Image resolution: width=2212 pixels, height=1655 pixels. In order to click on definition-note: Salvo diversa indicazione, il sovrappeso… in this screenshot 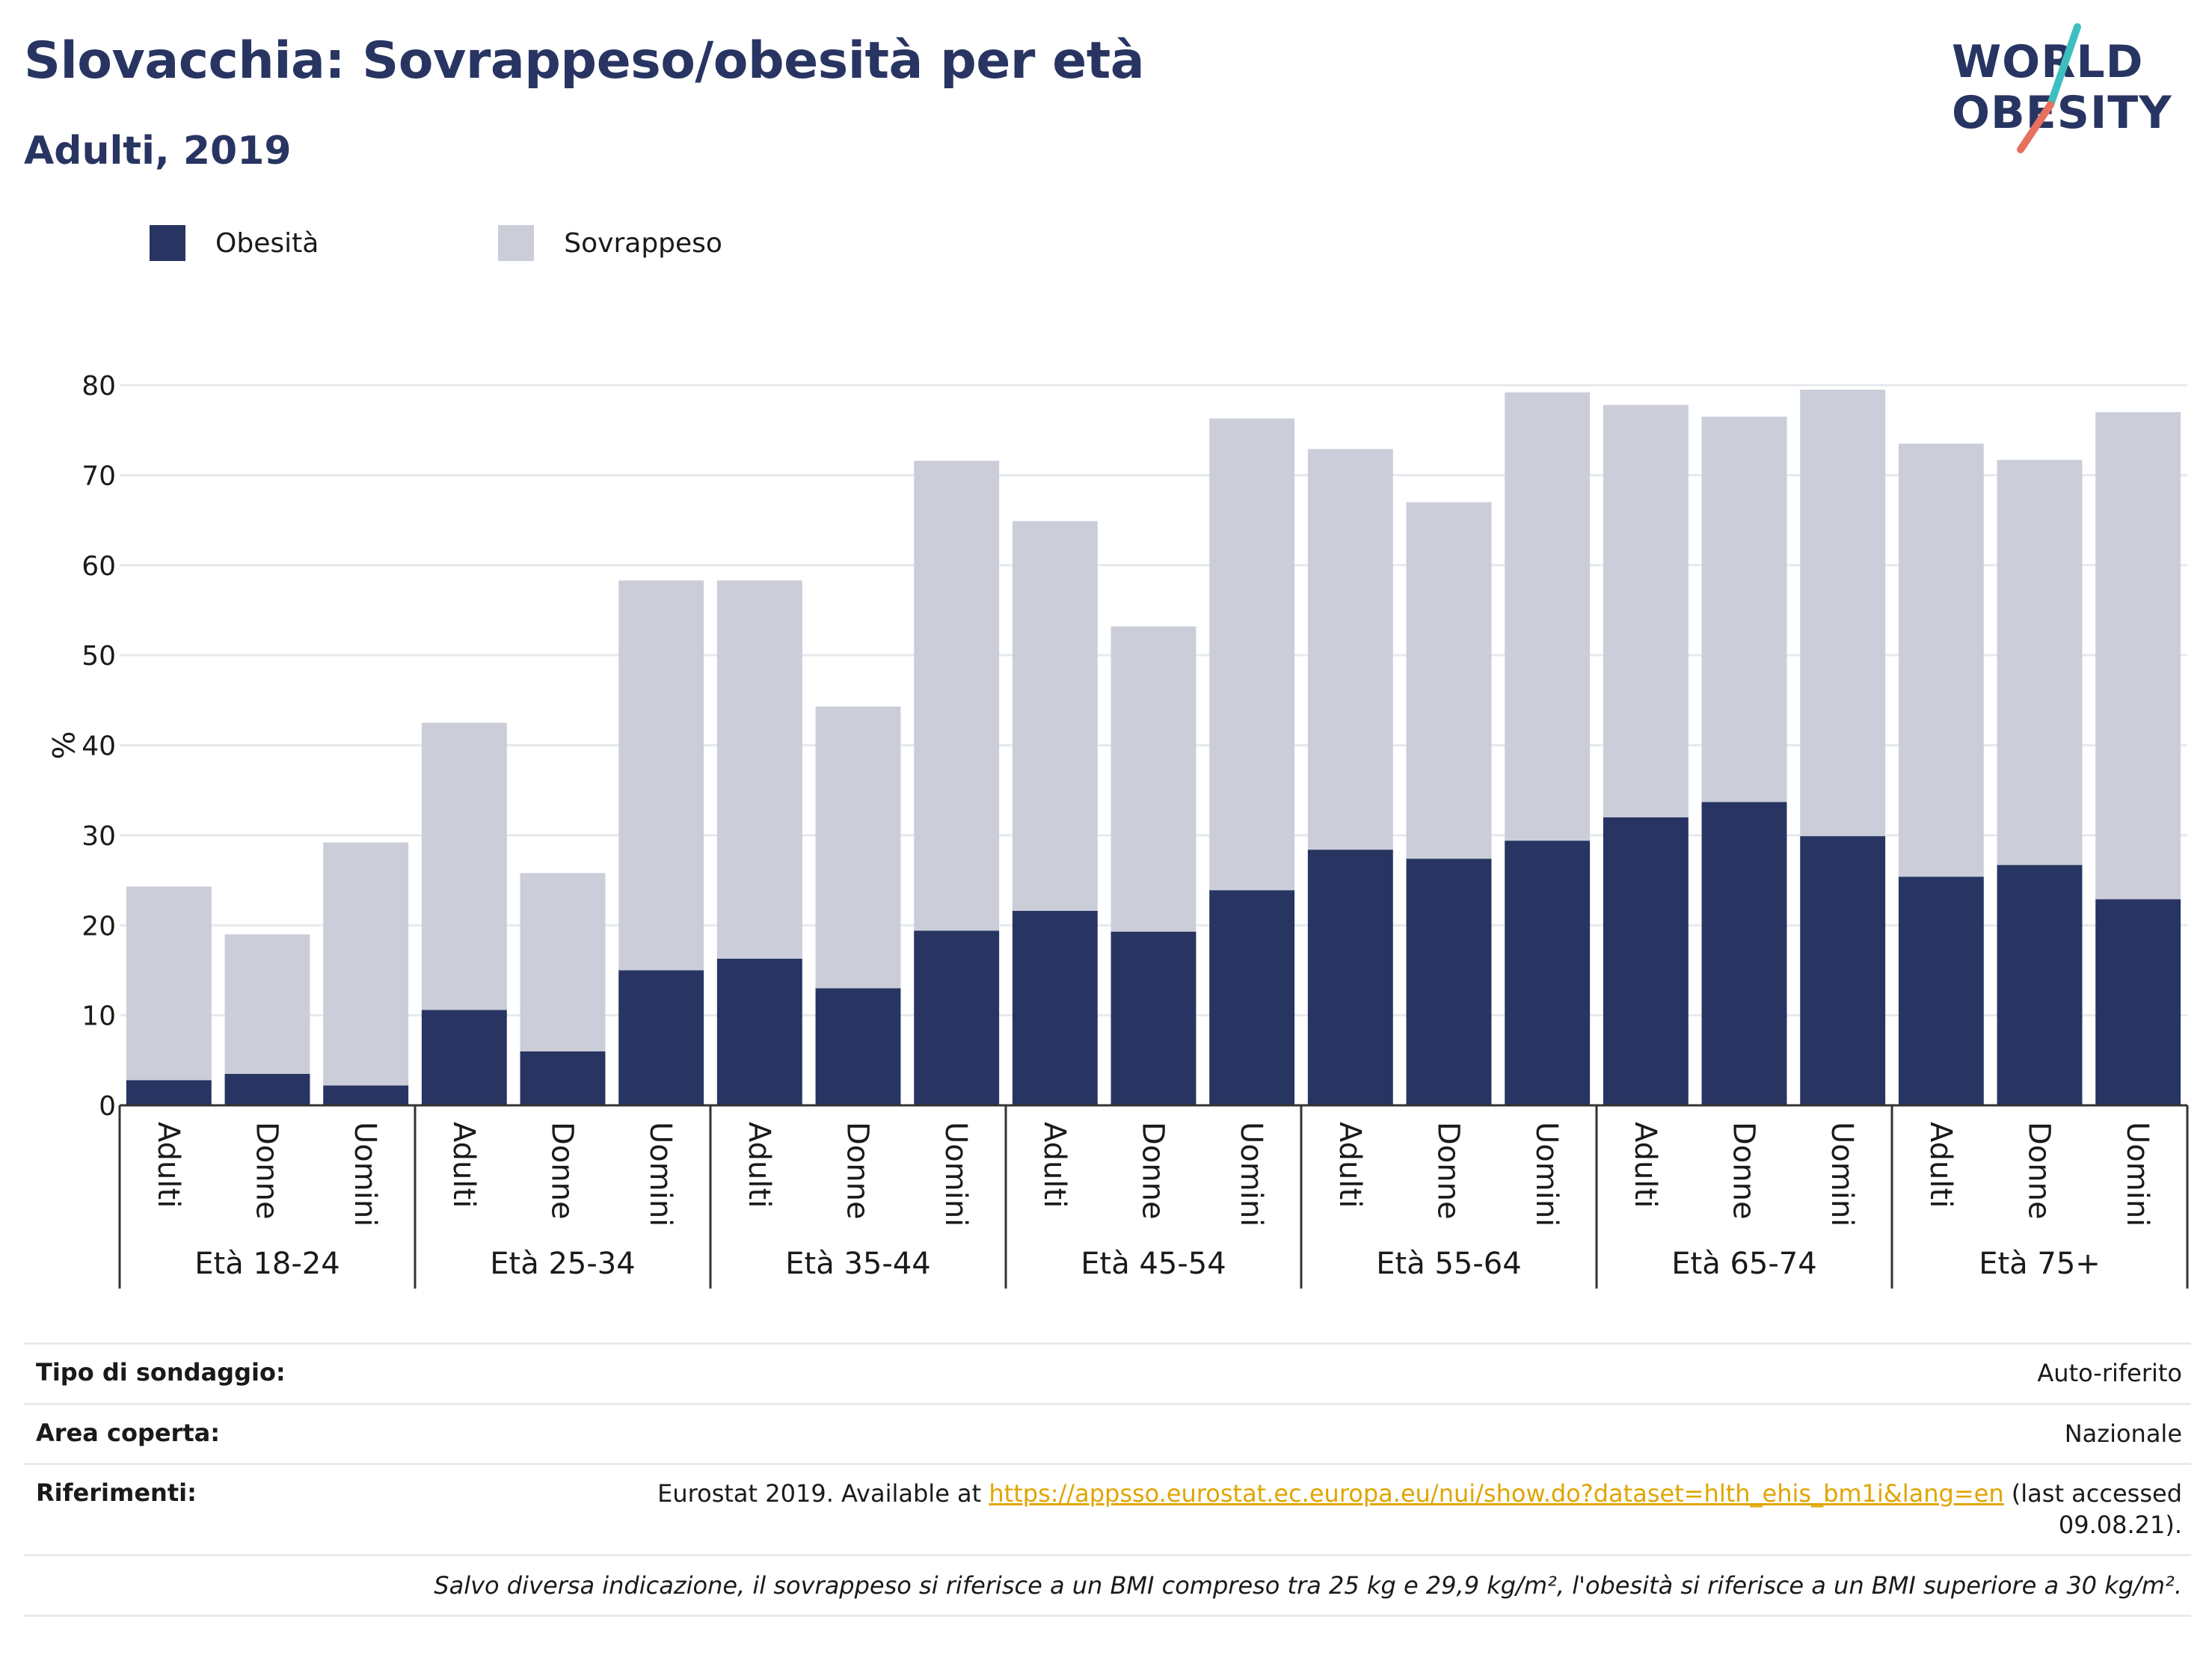, I will do `click(1107, 1587)`.